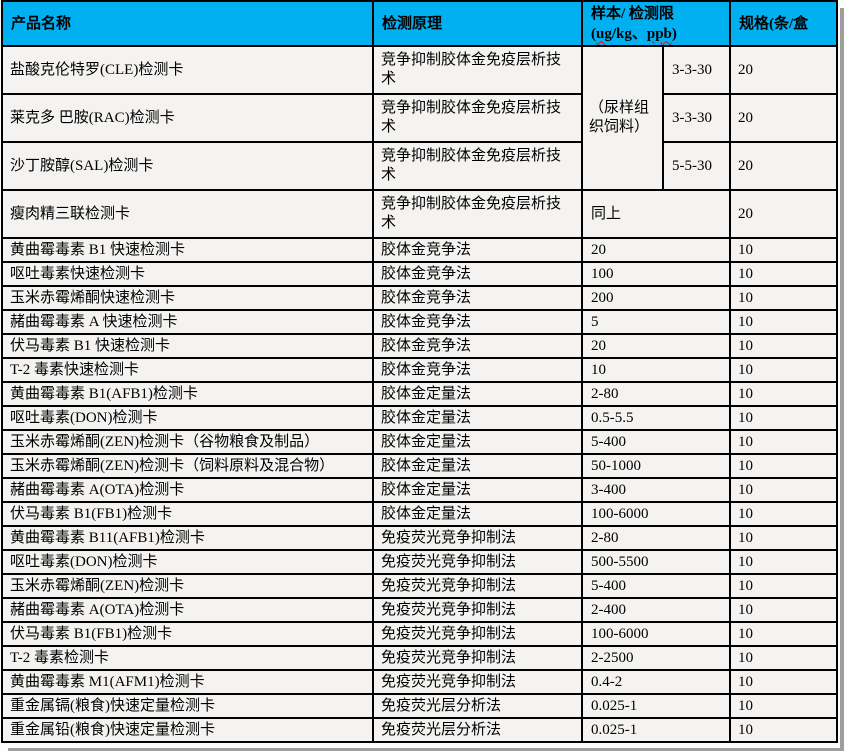  What do you see at coordinates (656, 23) in the screenshot?
I see `col-header-sample-limit: 样本/ 检测限 (ug/kg、ppb)` at bounding box center [656, 23].